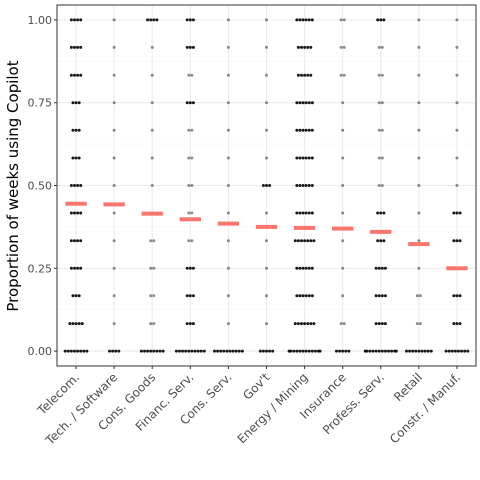 This screenshot has width=480, height=480. What do you see at coordinates (42, 186) in the screenshot?
I see `y-axis: 0.00 0.25 0.50 0.75 1.00` at bounding box center [42, 186].